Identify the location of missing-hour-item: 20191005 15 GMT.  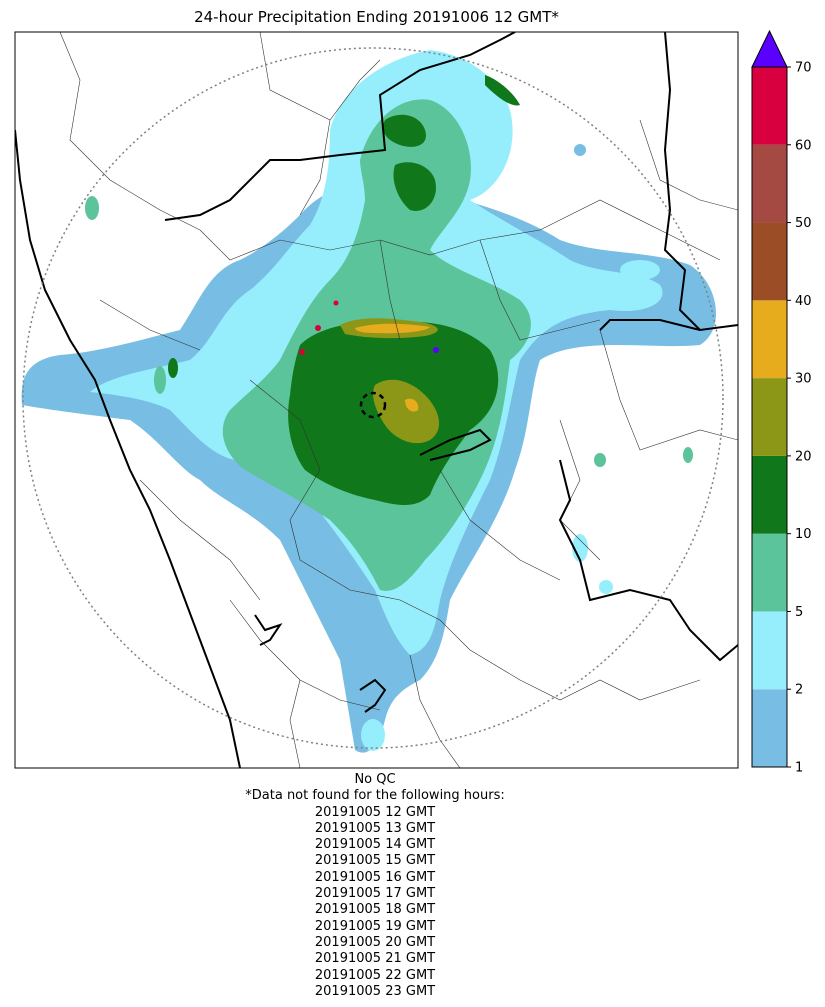
(375, 861).